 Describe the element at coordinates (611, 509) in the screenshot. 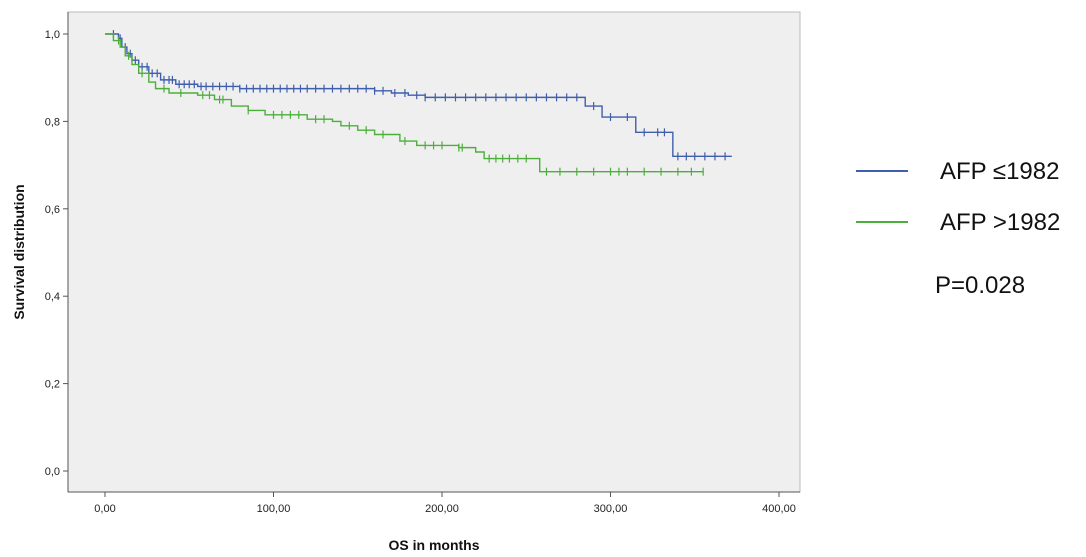

I see `x-tick-label: 300,00` at that location.